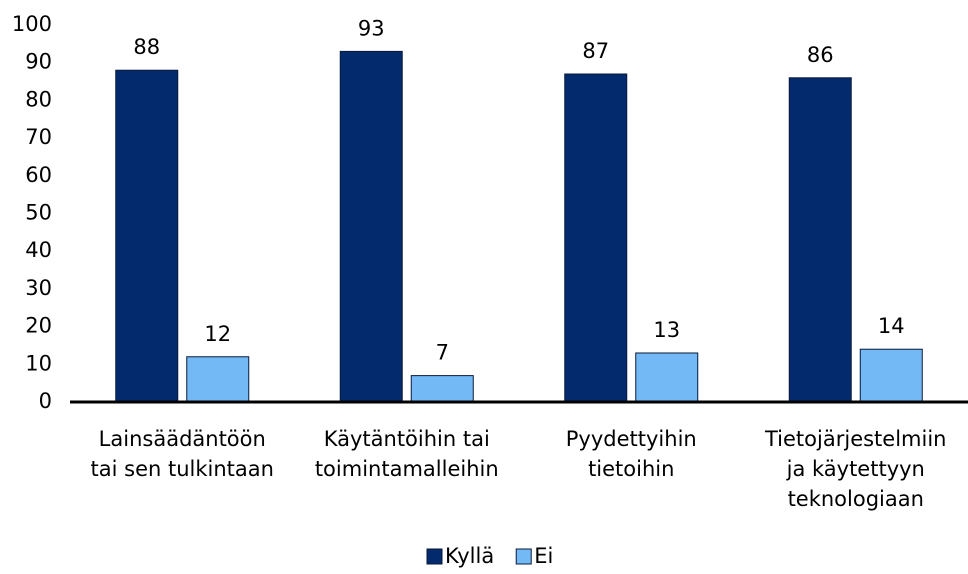 Image resolution: width=968 pixels, height=574 pixels. I want to click on y-tick-label: 90, so click(38, 62).